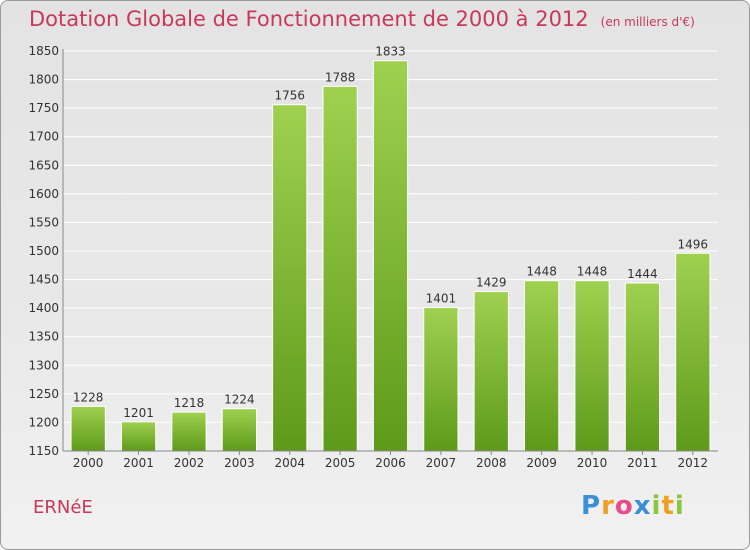  Describe the element at coordinates (340, 463) in the screenshot. I see `x-tick-label: 2005` at that location.